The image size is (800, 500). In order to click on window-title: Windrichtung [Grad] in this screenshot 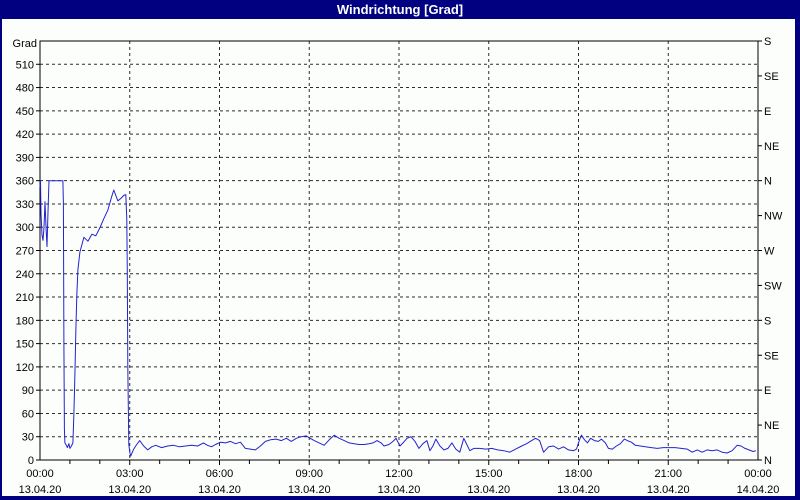, I will do `click(400, 9)`.